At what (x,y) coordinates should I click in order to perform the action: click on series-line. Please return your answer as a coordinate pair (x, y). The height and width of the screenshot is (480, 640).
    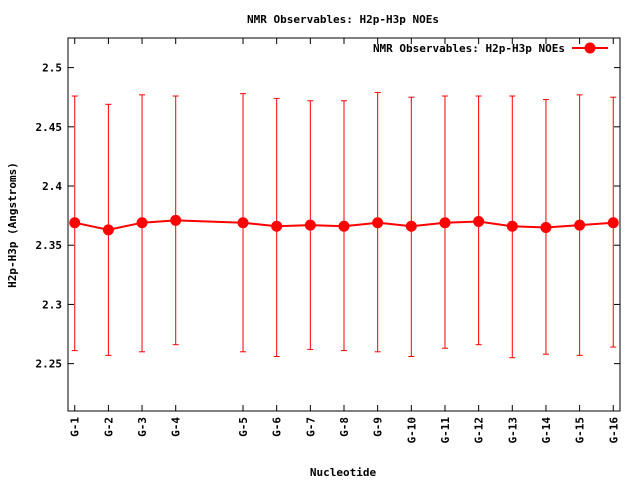
    Looking at the image, I should click on (344, 225).